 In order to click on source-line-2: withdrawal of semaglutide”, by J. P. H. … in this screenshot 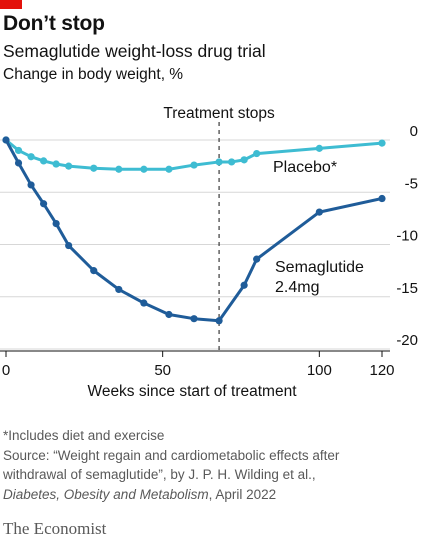, I will do `click(159, 474)`.